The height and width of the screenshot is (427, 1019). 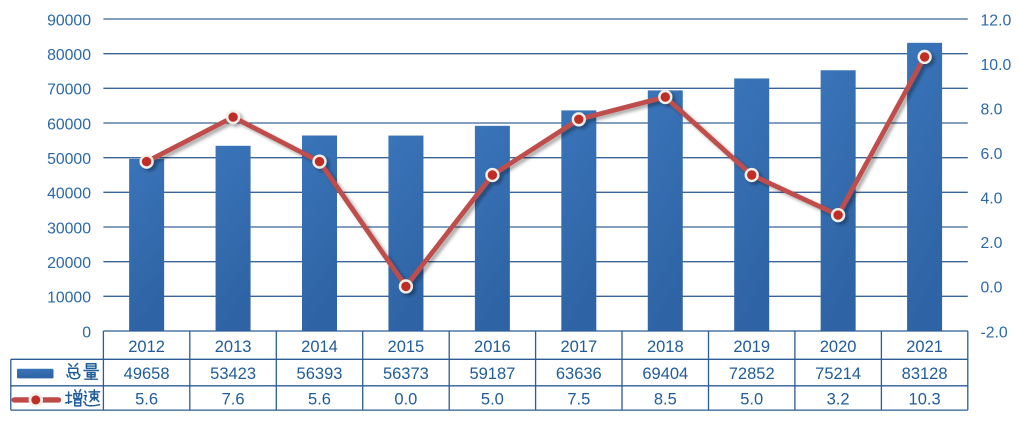 I want to click on svg-text: 63636, so click(x=579, y=374).